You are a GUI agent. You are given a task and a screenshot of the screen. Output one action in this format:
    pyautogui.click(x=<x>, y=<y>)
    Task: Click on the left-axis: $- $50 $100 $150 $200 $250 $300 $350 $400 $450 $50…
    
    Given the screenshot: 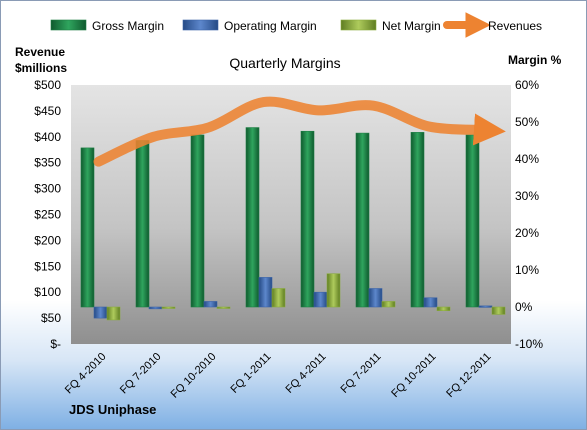 What is the action you would take?
    pyautogui.click(x=47, y=214)
    